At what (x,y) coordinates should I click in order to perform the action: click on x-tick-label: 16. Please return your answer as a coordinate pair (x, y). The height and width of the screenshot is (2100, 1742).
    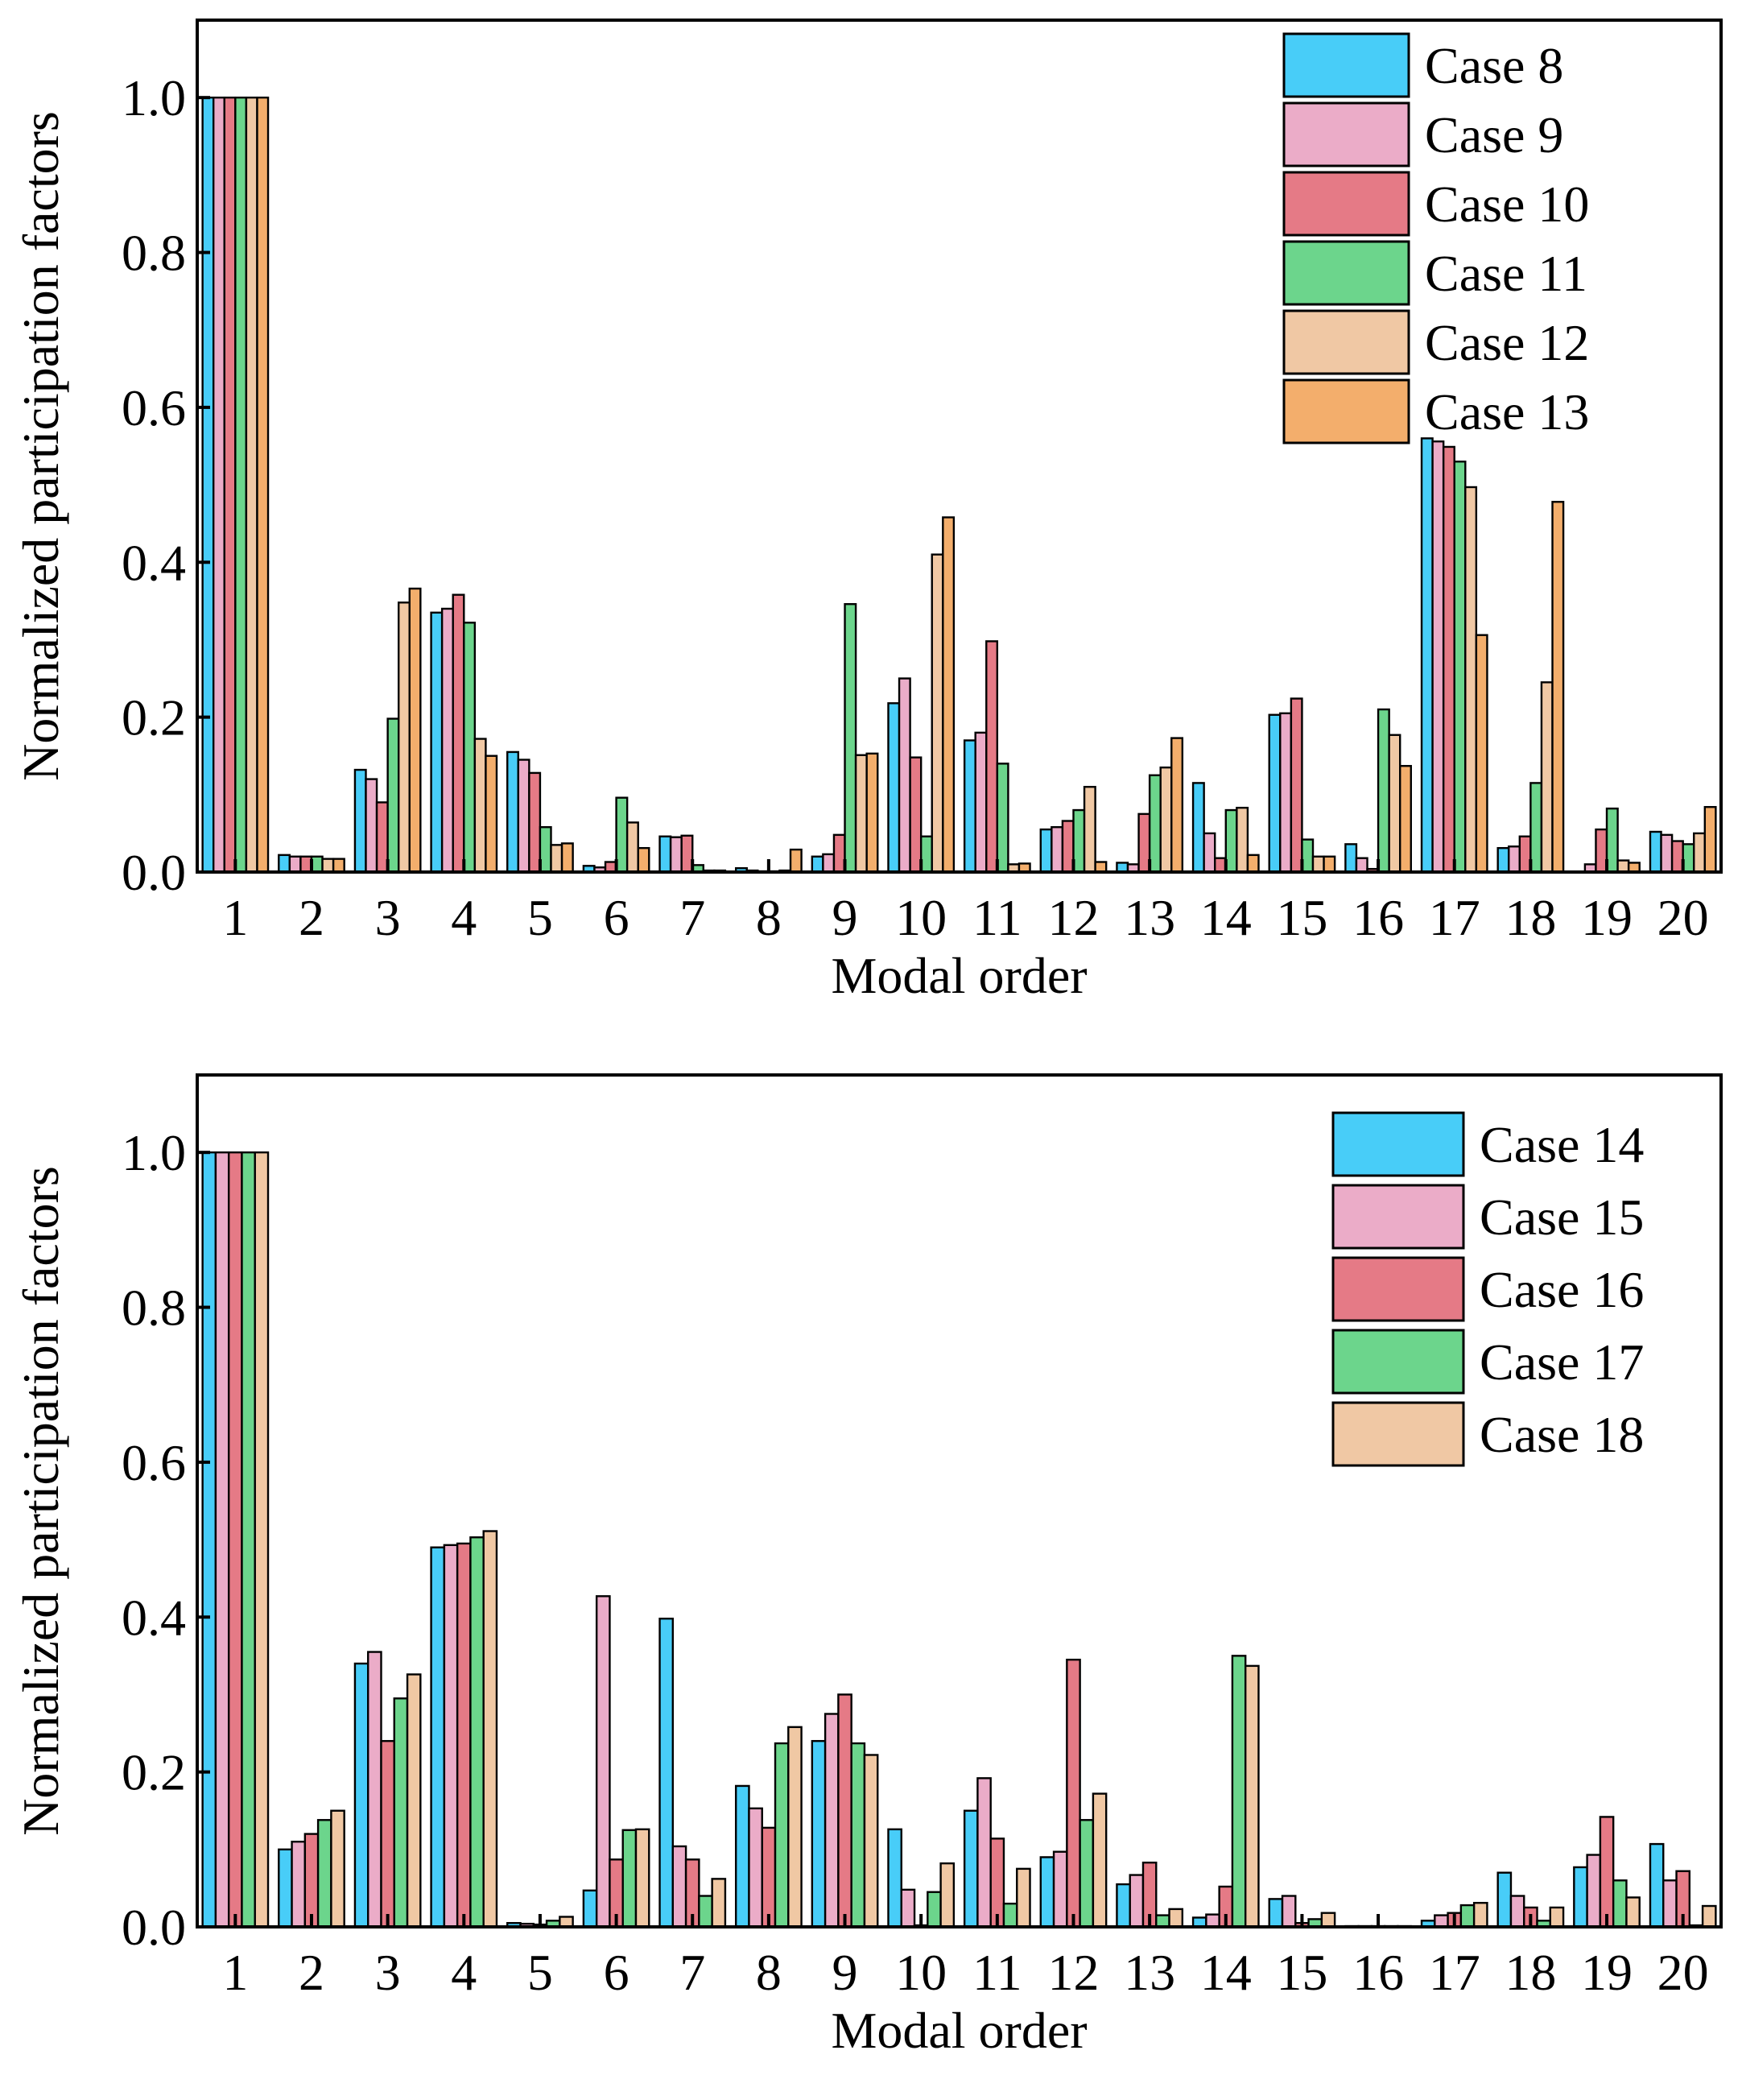
    Looking at the image, I should click on (1378, 917).